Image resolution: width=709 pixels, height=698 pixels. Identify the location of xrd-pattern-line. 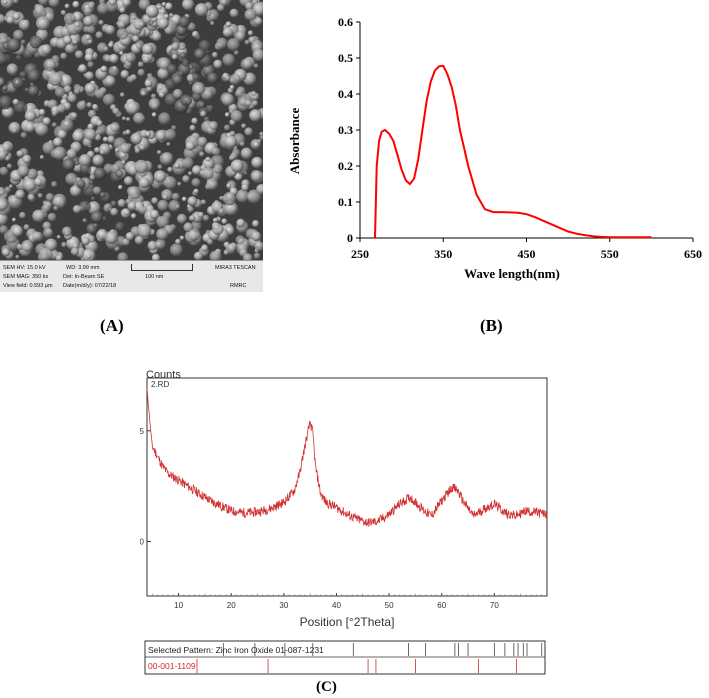
(347, 457).